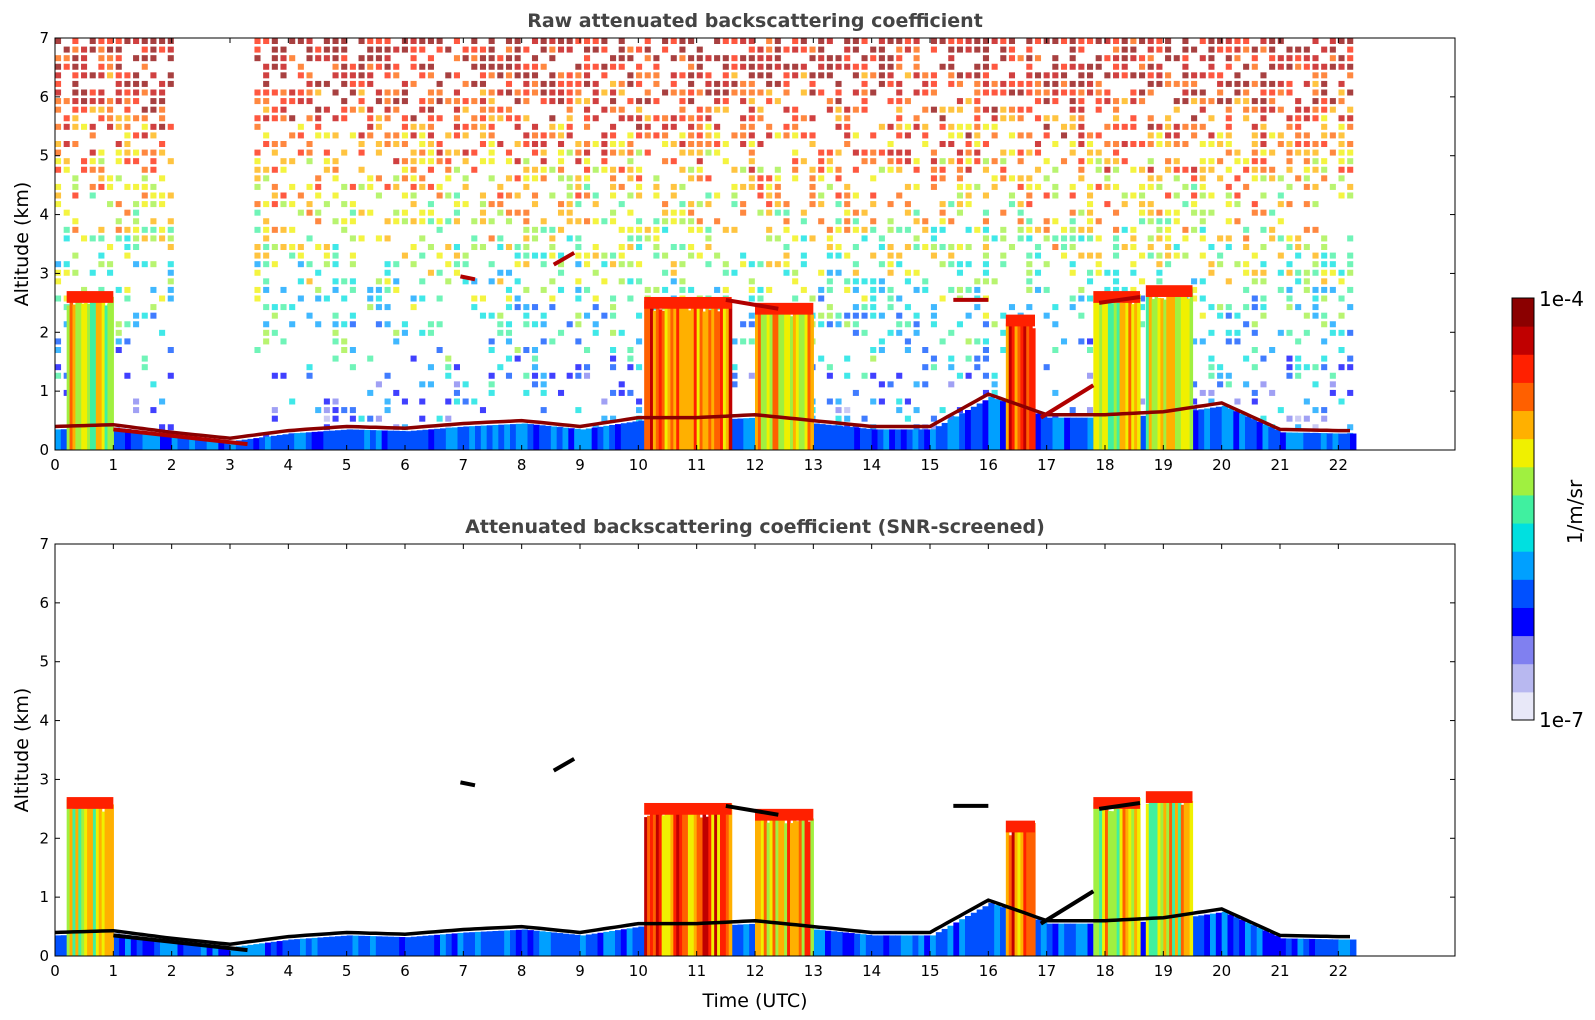  I want to click on cloud-column, so click(1010, 895).